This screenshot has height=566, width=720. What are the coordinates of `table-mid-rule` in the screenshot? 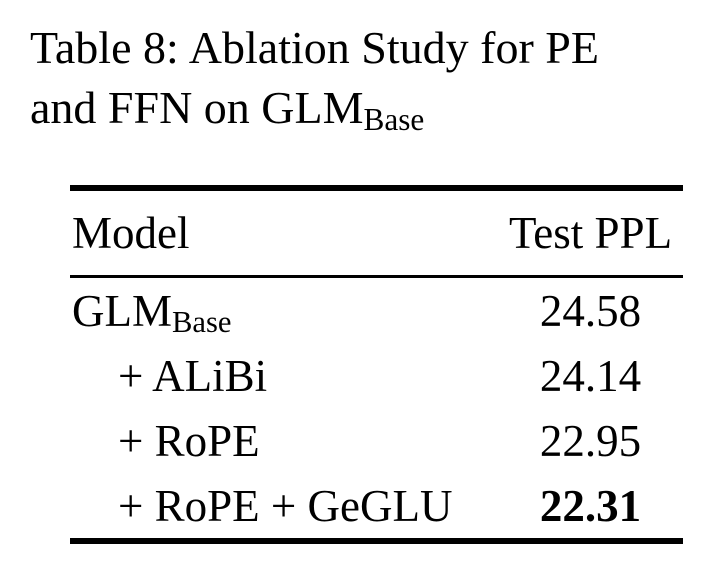 It's located at (376, 276).